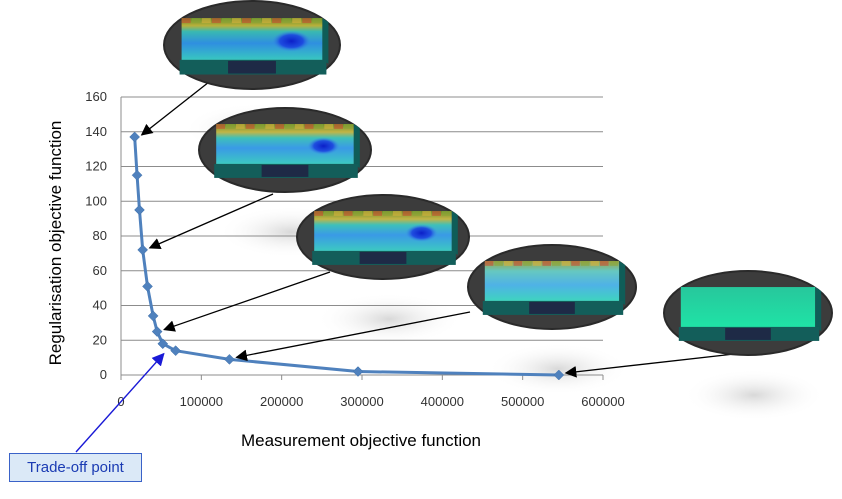 The height and width of the screenshot is (499, 842). Describe the element at coordinates (442, 401) in the screenshot. I see `x-tick-label: 400000` at that location.